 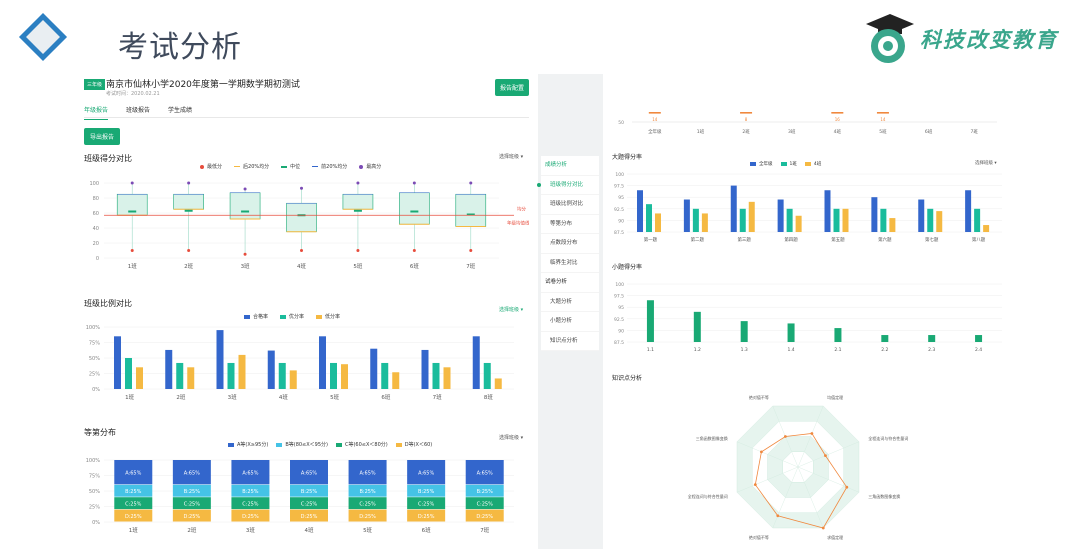 What do you see at coordinates (512, 87) in the screenshot?
I see `report-config-button: 报告配置` at bounding box center [512, 87].